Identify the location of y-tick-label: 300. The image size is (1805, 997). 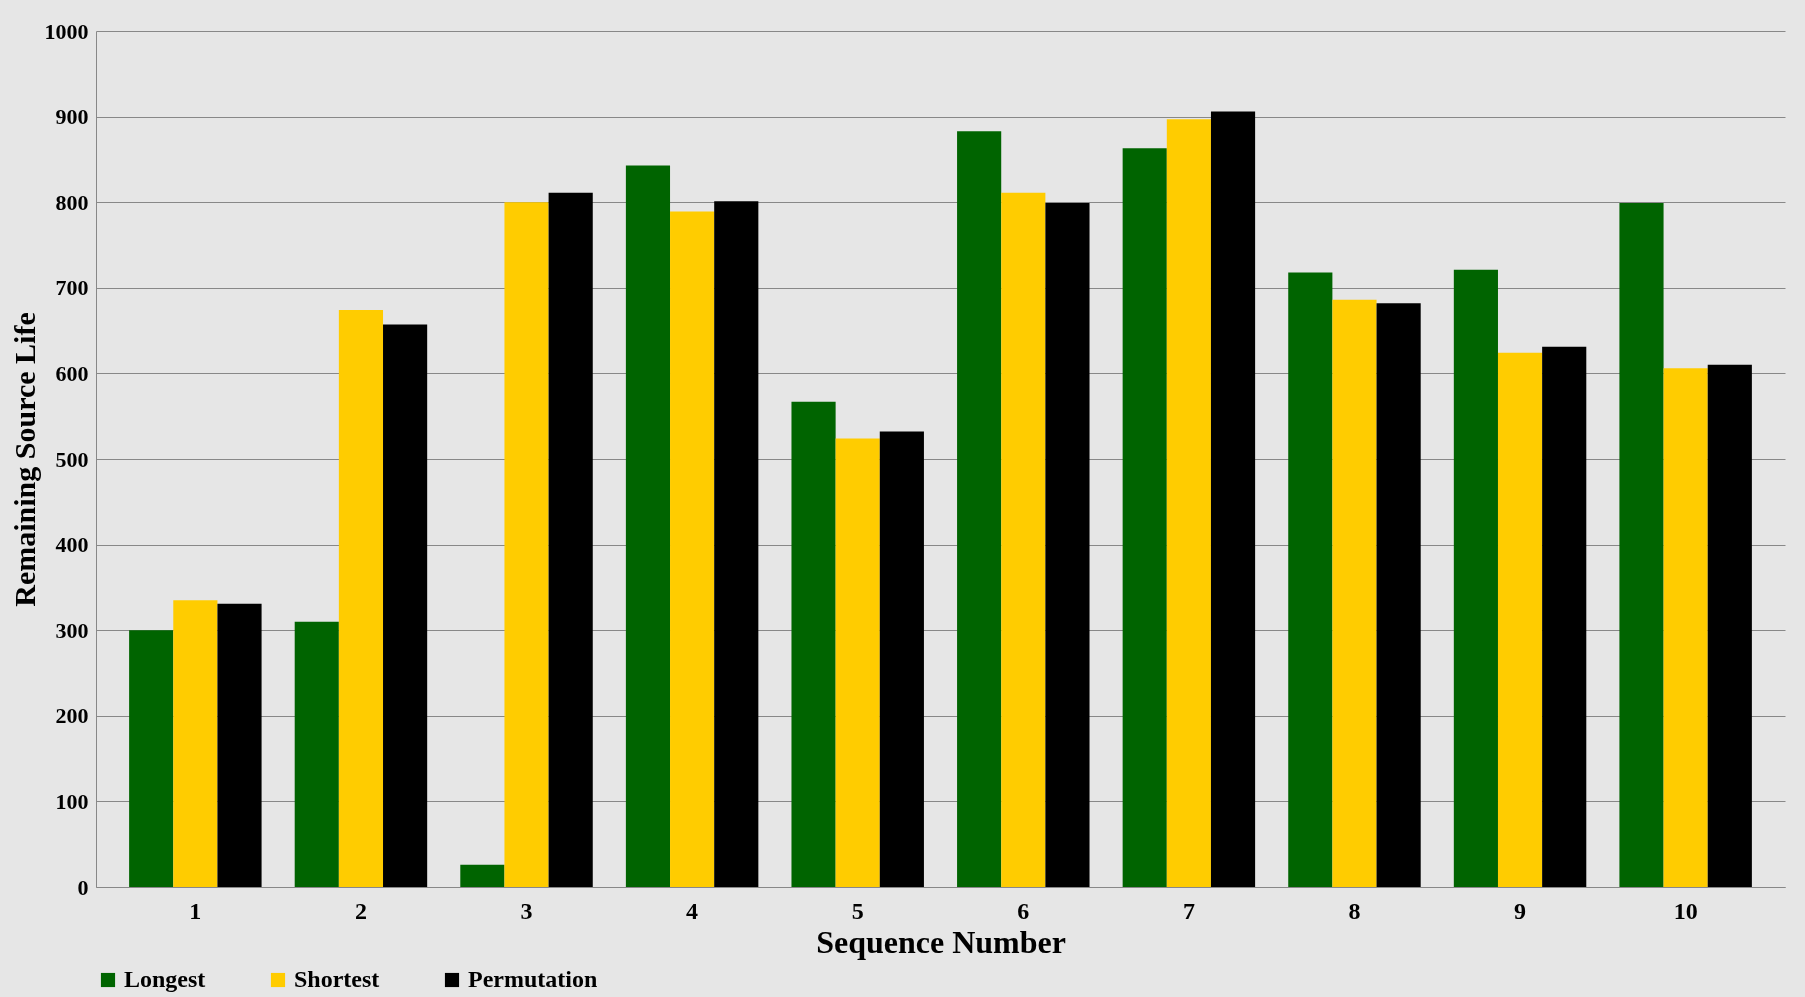
(72, 630).